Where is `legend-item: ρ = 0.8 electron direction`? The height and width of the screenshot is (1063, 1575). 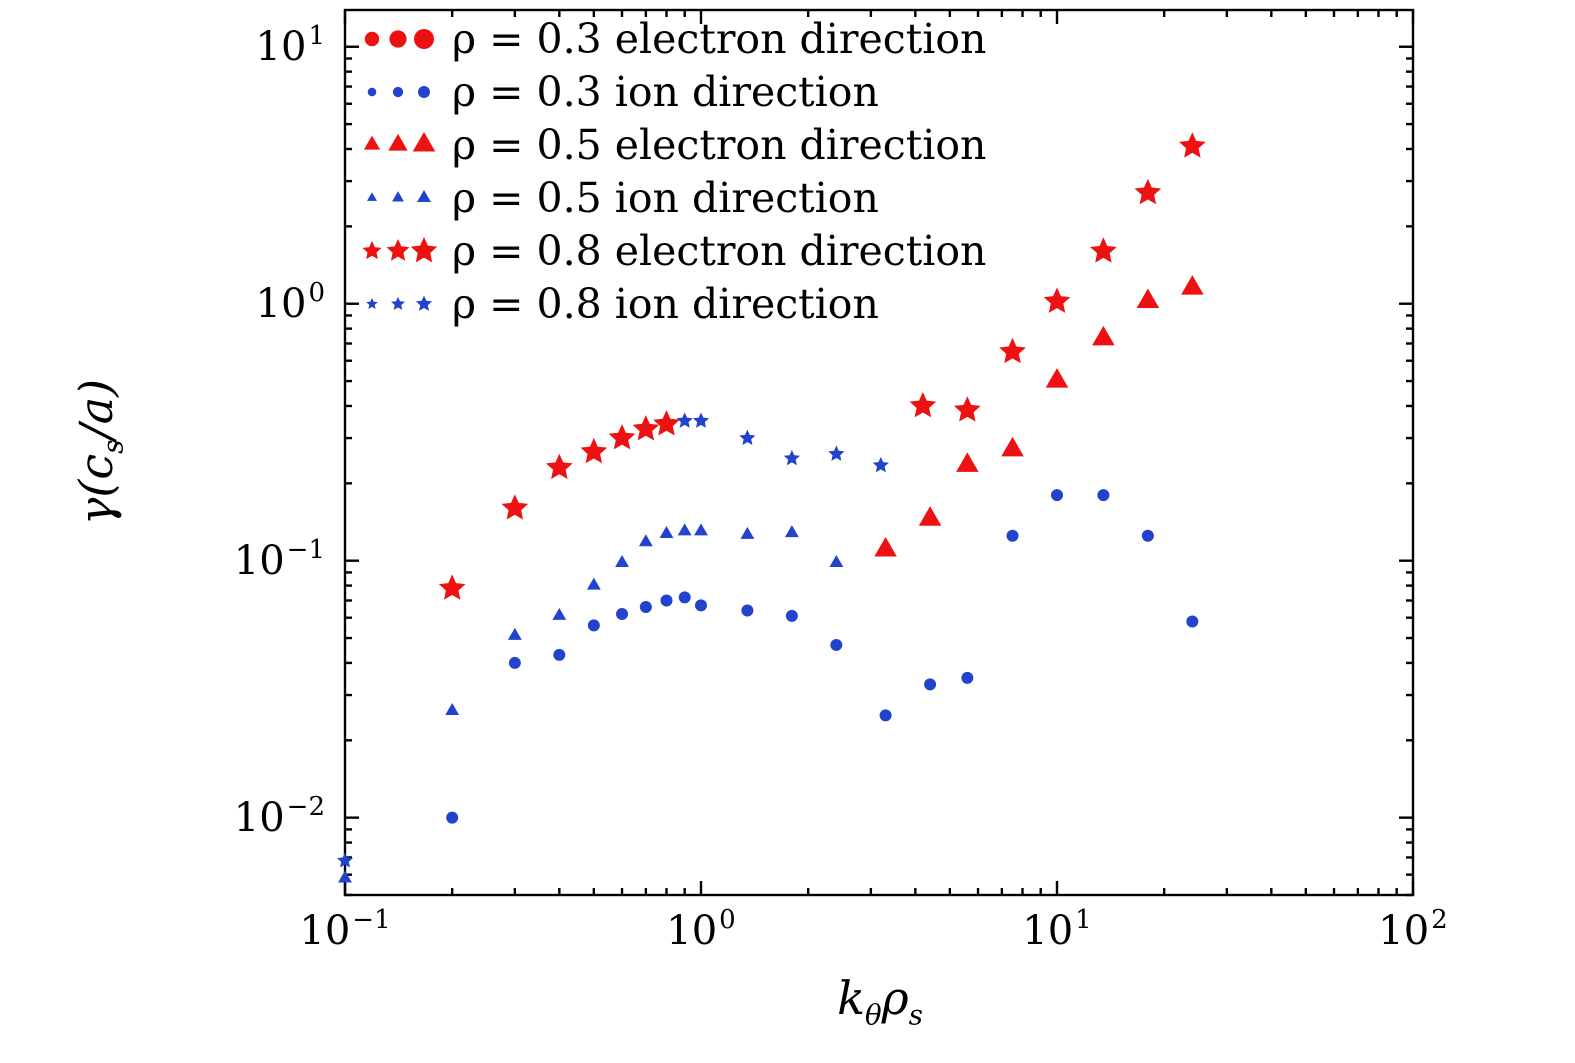
legend-item: ρ = 0.8 electron direction is located at coordinates (672, 251).